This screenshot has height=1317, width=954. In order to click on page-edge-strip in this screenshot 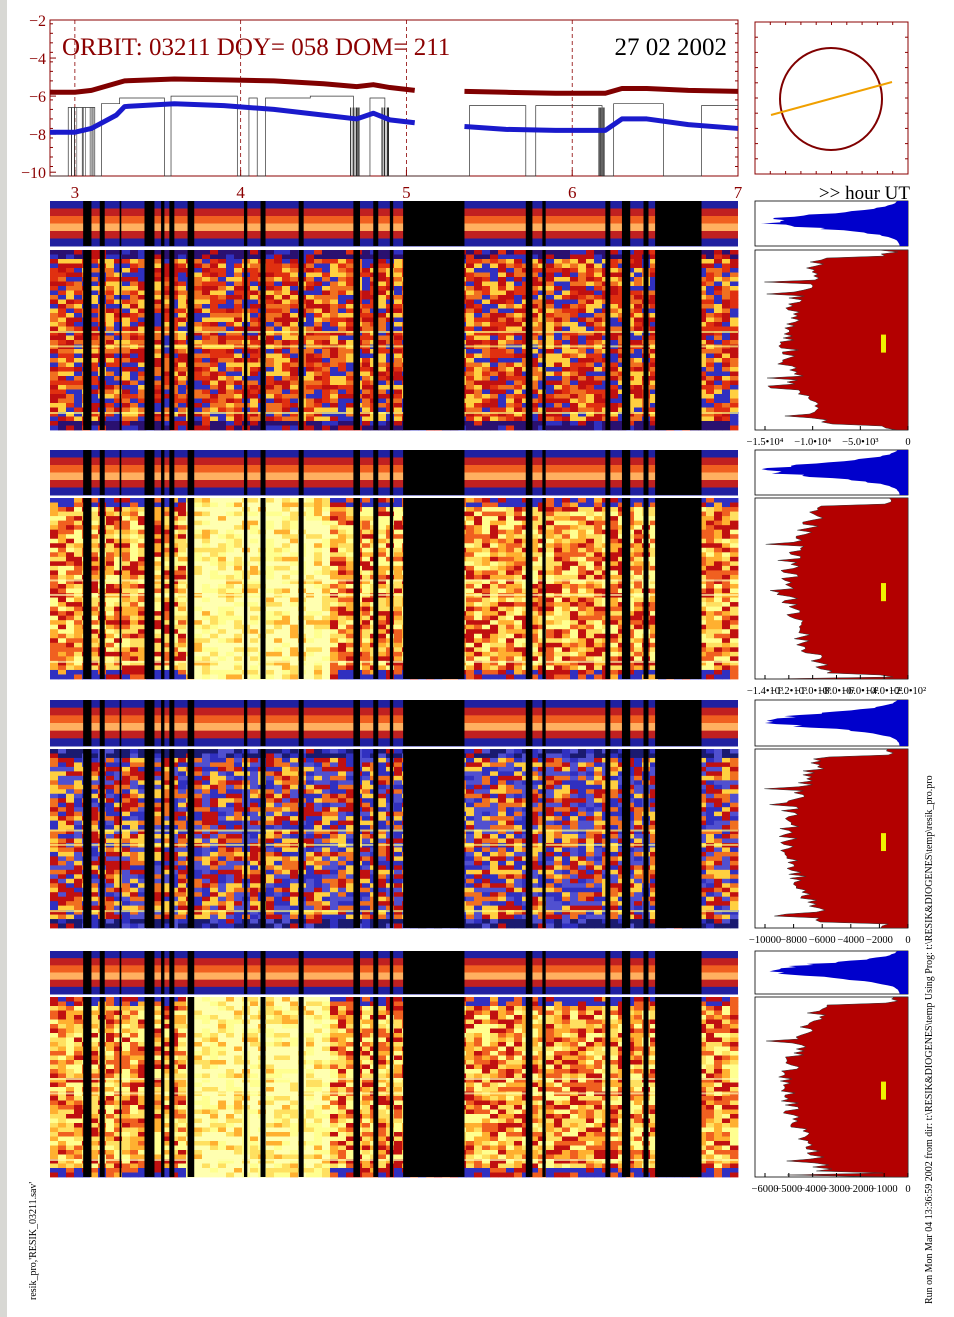, I will do `click(3, 658)`.